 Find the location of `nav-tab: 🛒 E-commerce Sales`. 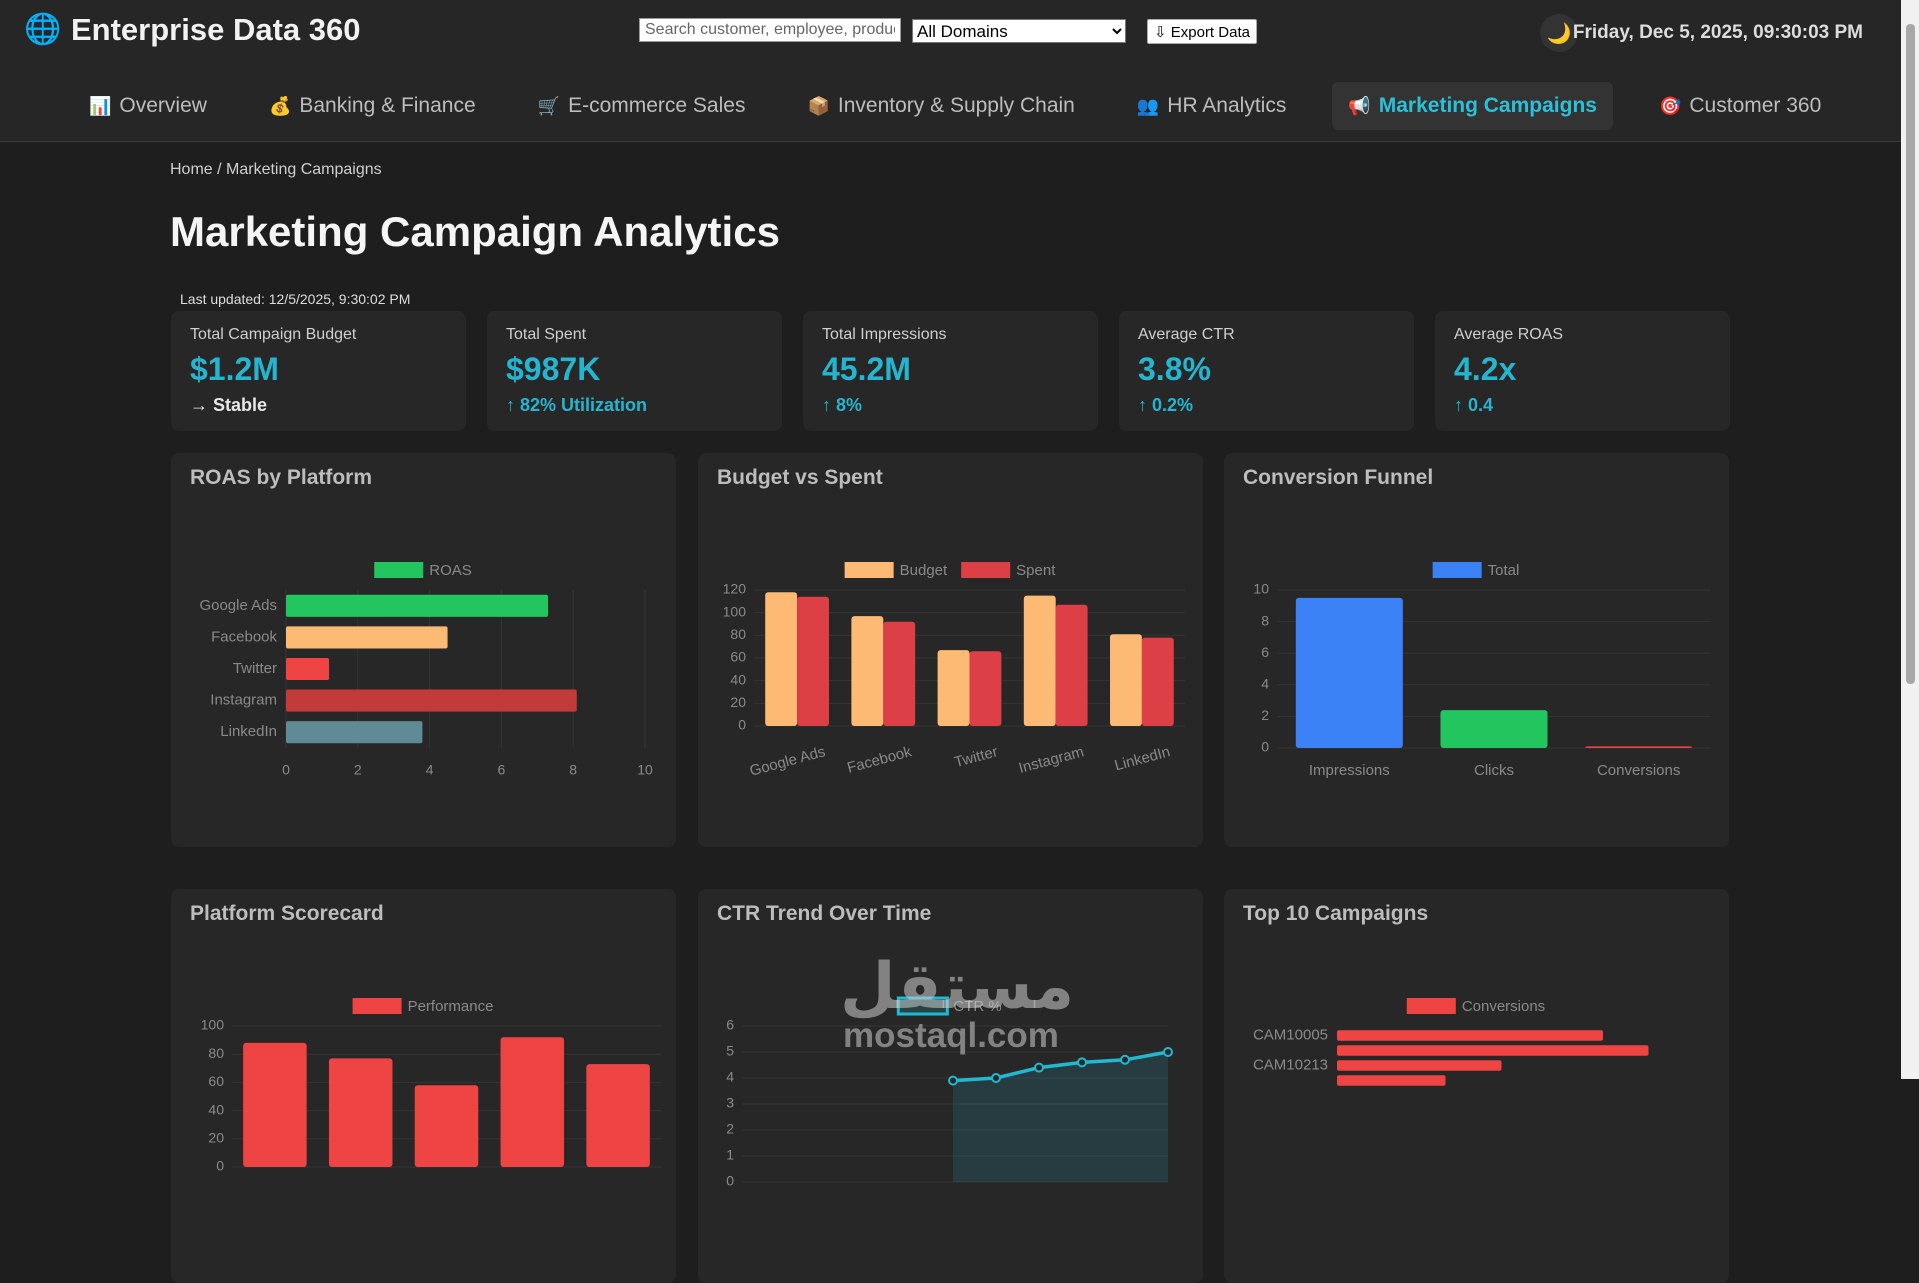

nav-tab: 🛒 E-commerce Sales is located at coordinates (642, 106).